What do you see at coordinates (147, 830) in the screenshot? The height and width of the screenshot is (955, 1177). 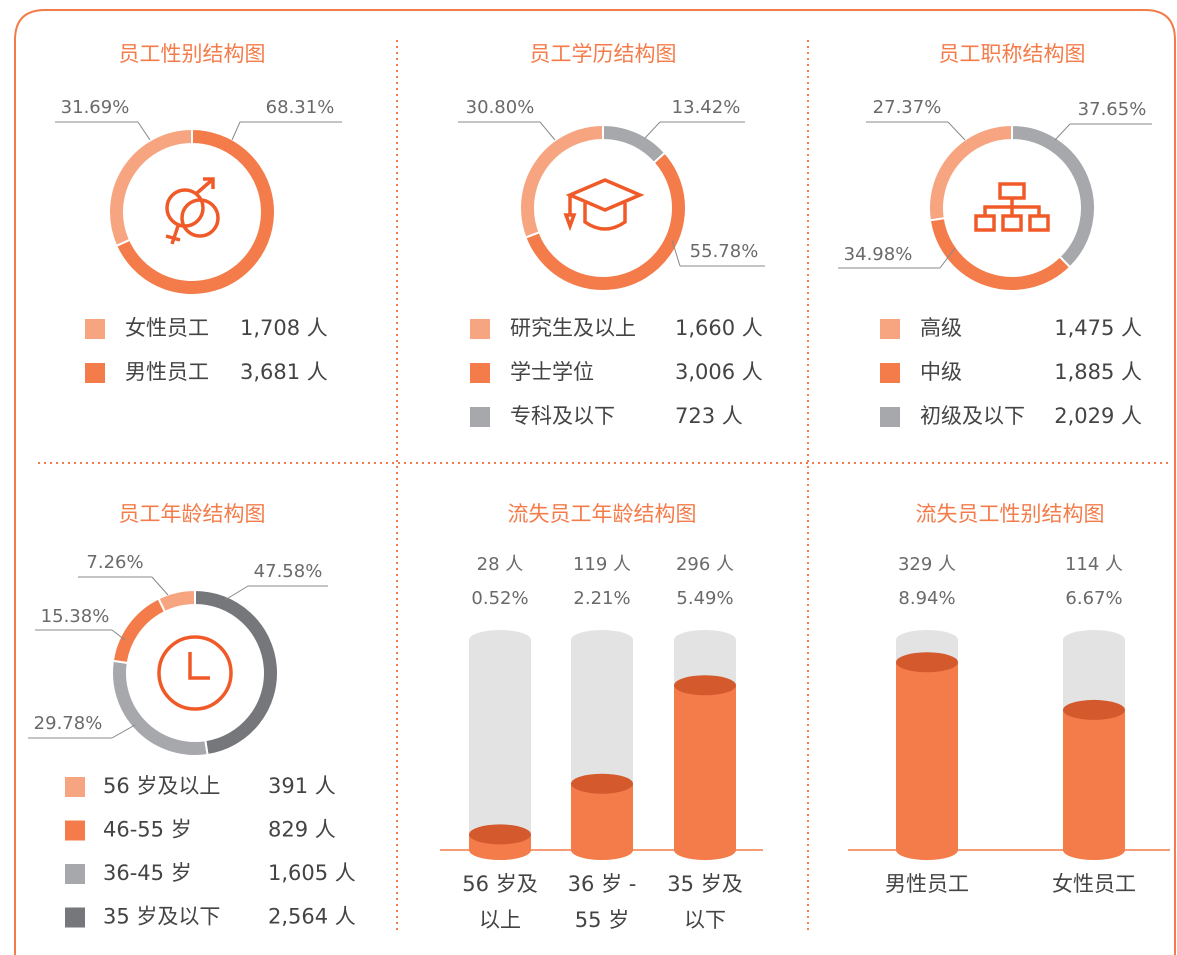 I see `legend-label: 46-55 岁` at bounding box center [147, 830].